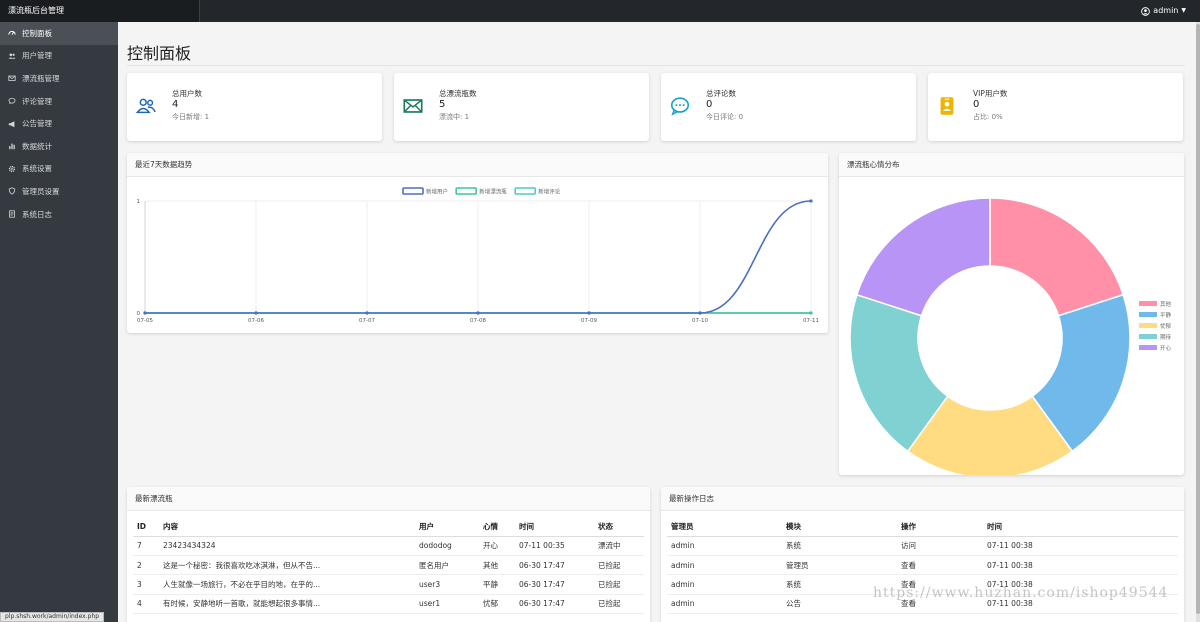  I want to click on sidebar-item-dashboard: 控制面板, so click(59, 33).